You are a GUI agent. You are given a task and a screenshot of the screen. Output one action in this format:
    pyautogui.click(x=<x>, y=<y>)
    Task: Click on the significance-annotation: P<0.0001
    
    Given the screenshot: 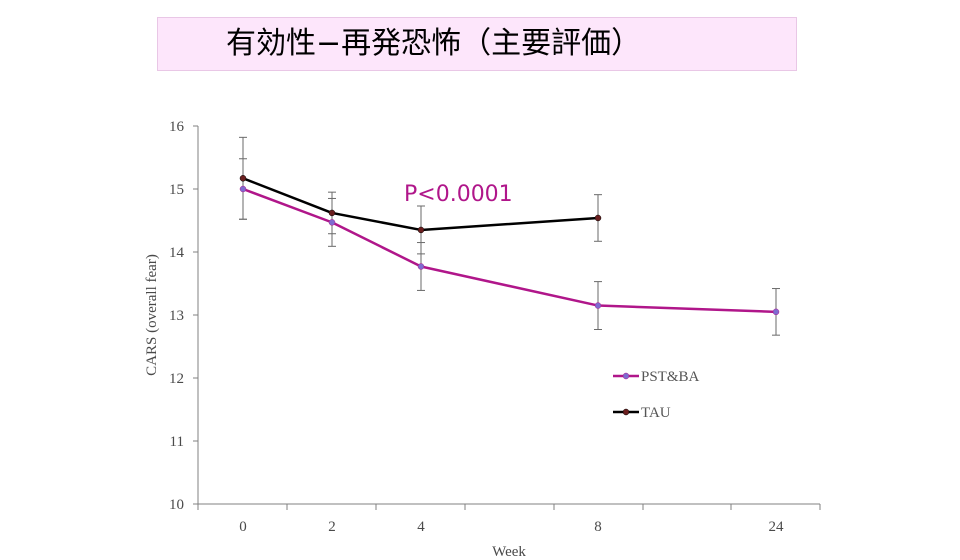 What is the action you would take?
    pyautogui.click(x=458, y=194)
    